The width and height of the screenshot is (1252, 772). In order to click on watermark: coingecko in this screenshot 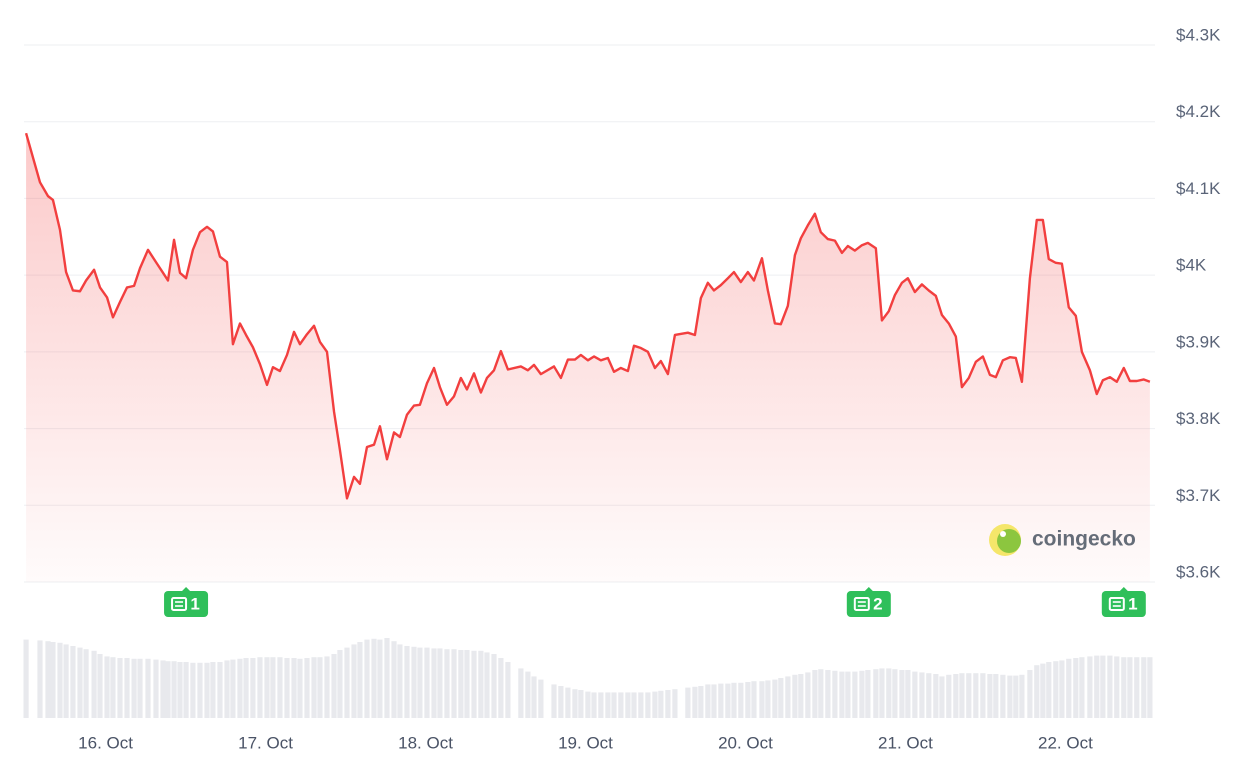, I will do `click(1062, 540)`.